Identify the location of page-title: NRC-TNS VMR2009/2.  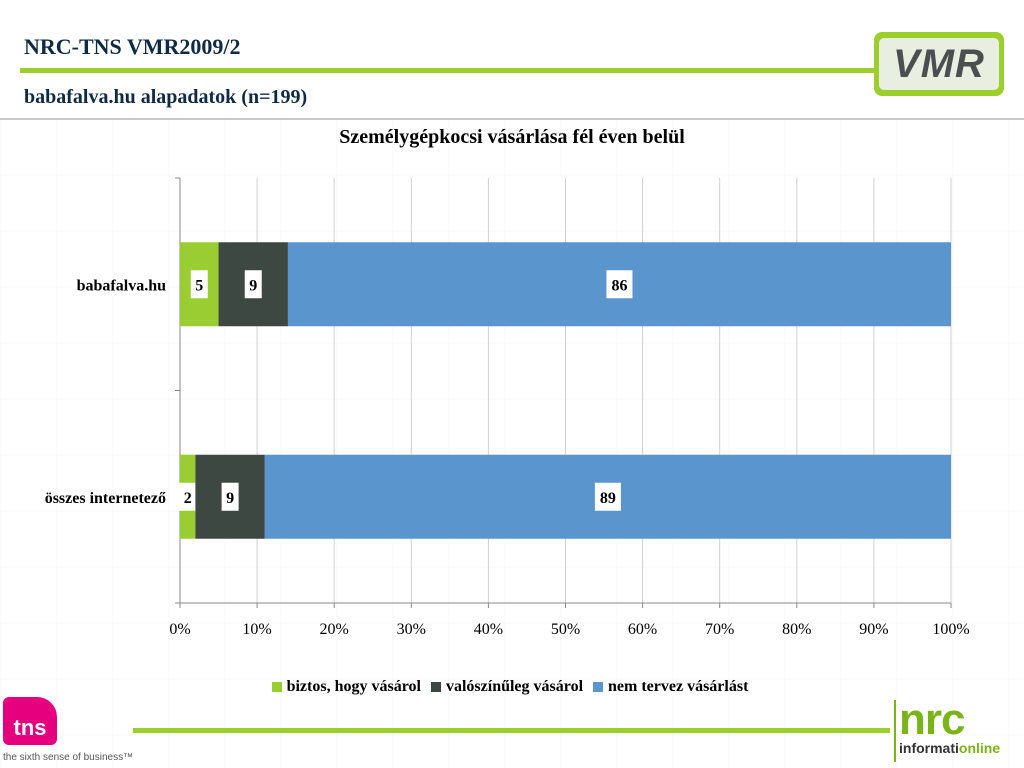
(132, 46).